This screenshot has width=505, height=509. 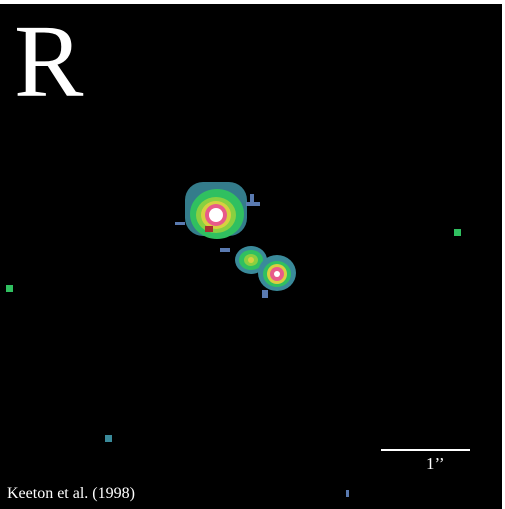 What do you see at coordinates (71, 493) in the screenshot?
I see `image-credit: Keeton et al. (1998)` at bounding box center [71, 493].